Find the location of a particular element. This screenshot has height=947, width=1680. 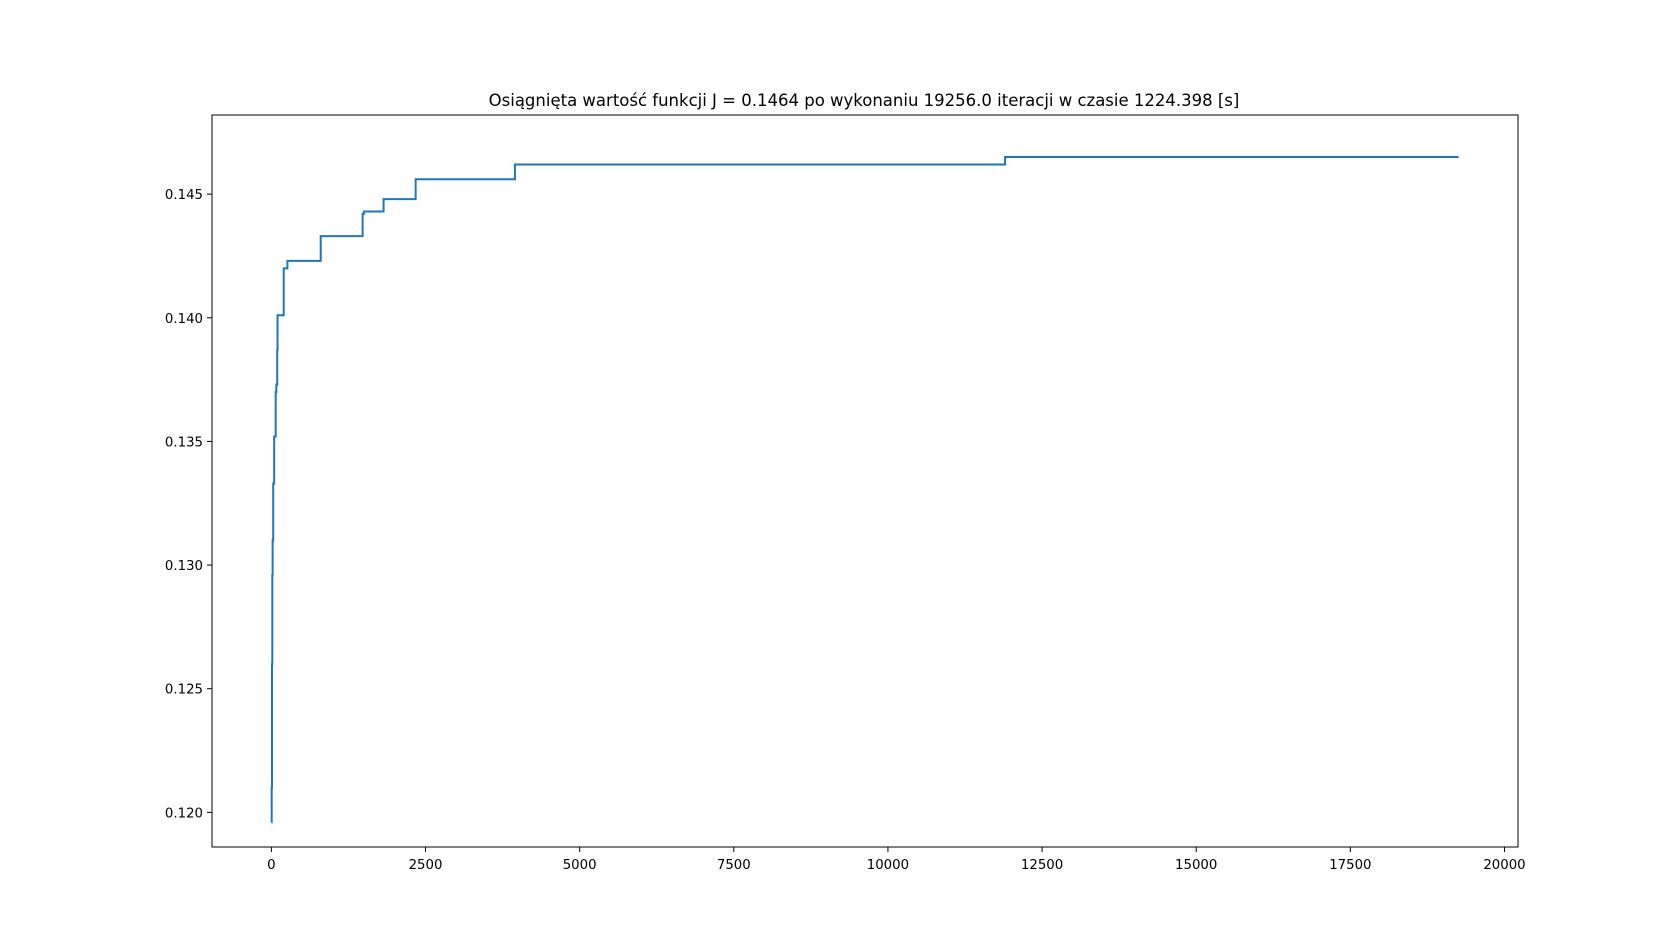

y-tick-label: 0.140 is located at coordinates (184, 319).